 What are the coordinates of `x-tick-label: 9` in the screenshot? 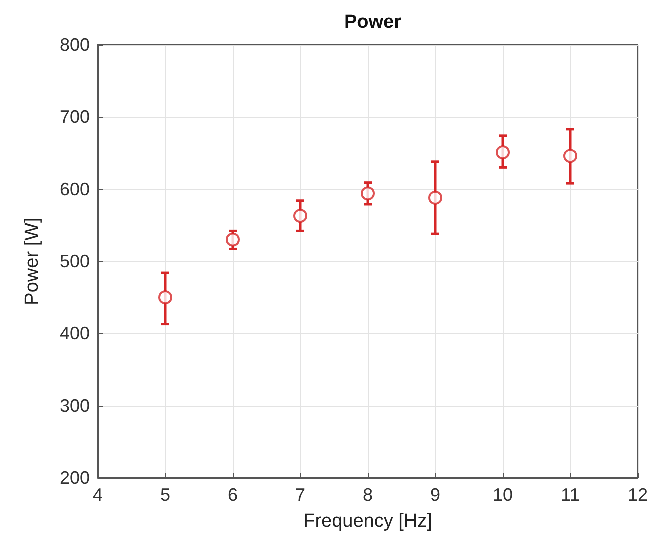 It's located at (435, 495).